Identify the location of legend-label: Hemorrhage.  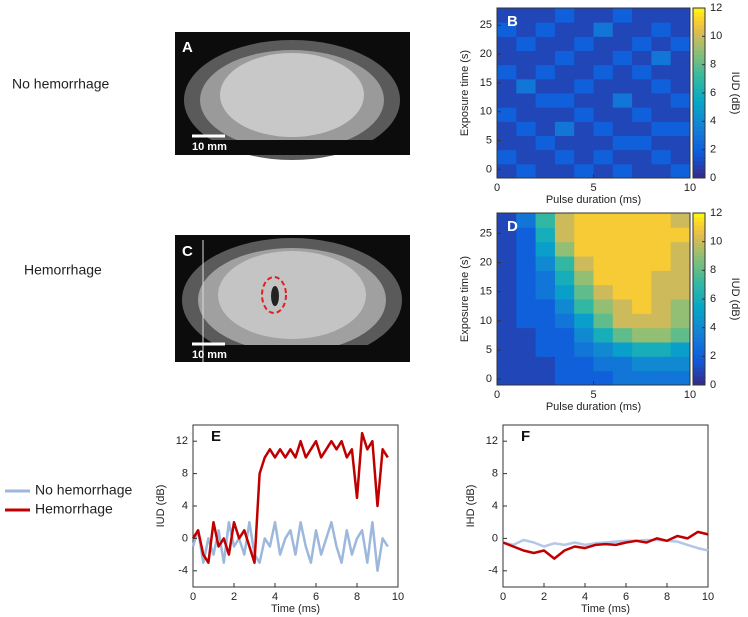
(74, 509).